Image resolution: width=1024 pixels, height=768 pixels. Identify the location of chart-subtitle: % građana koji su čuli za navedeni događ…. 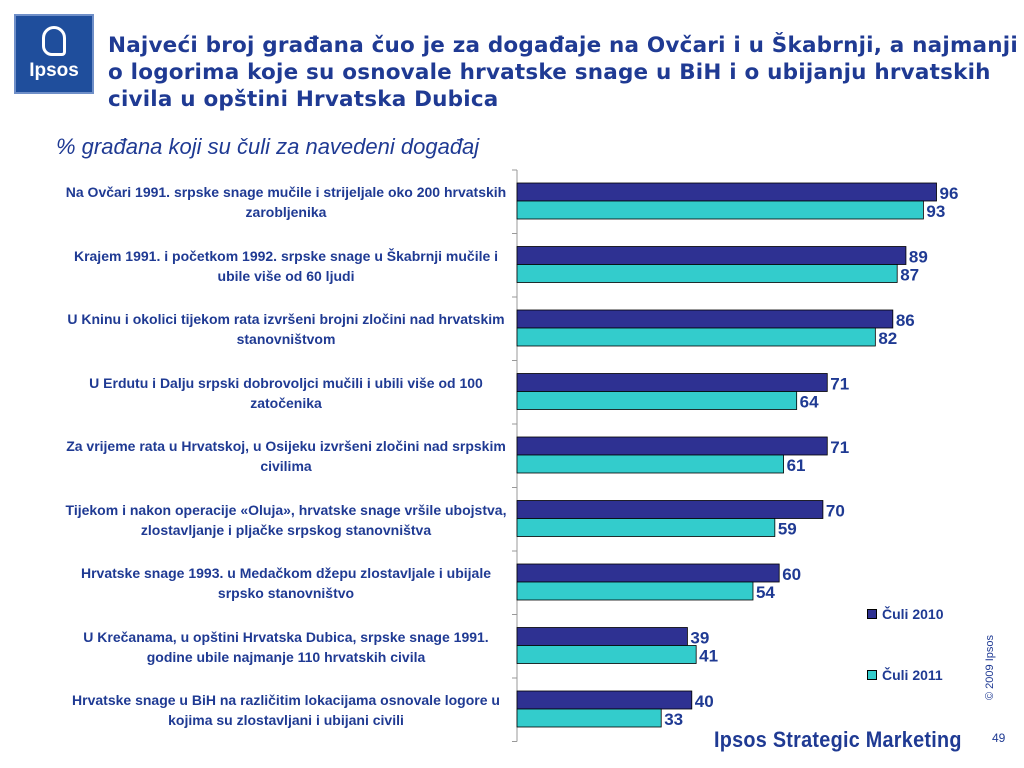
(268, 146).